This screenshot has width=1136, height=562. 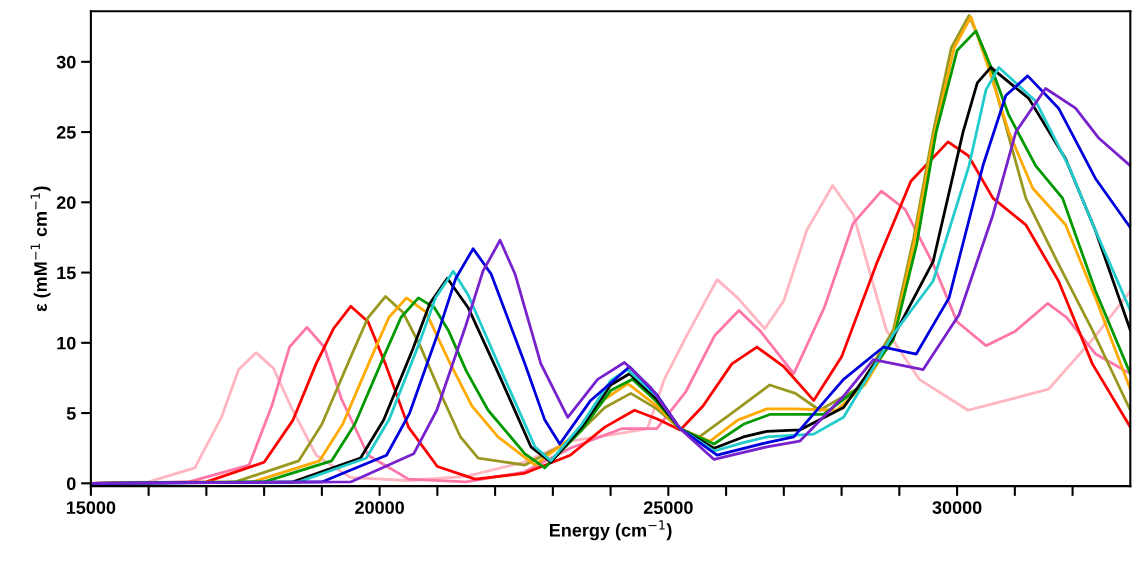 I want to click on x-tick-label: 15000, so click(x=91, y=507).